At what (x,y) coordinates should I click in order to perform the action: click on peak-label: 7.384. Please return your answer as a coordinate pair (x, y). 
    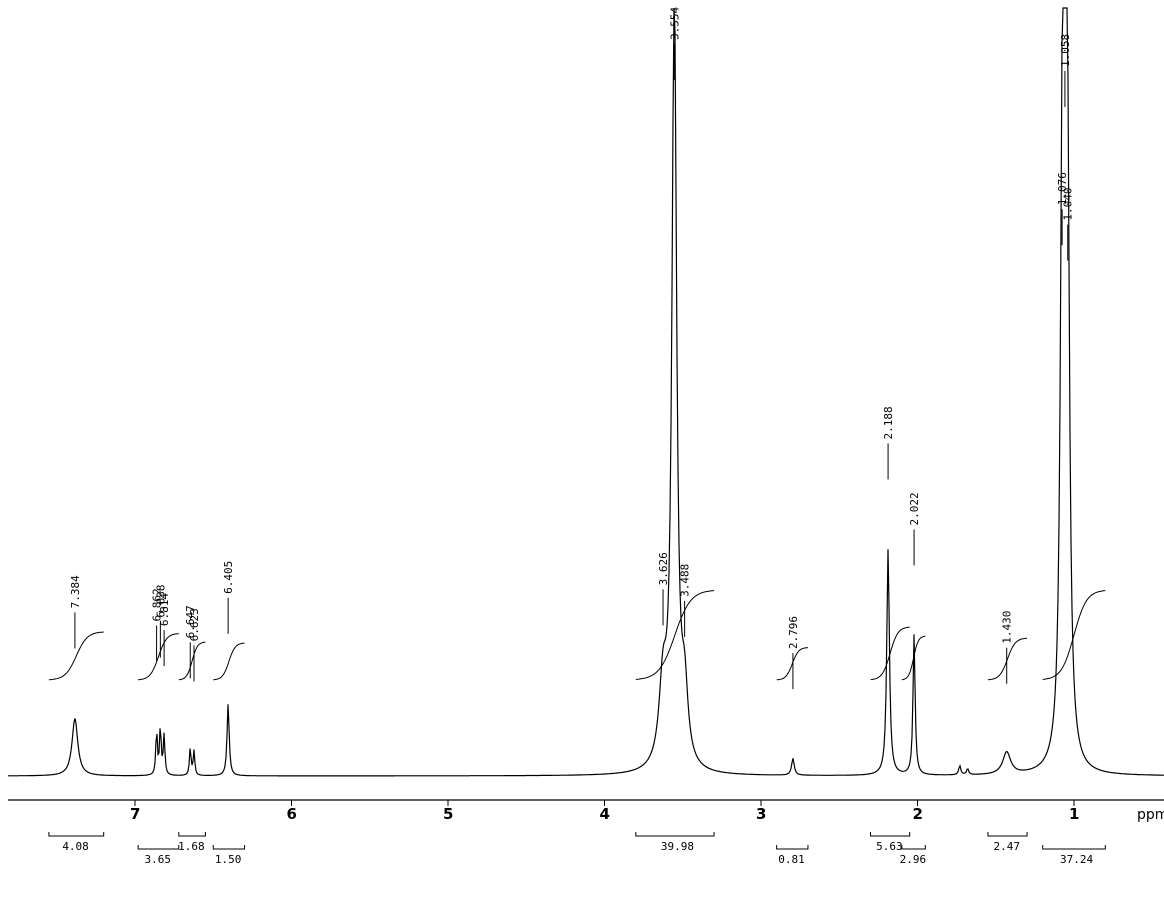
    Looking at the image, I should click on (75, 591).